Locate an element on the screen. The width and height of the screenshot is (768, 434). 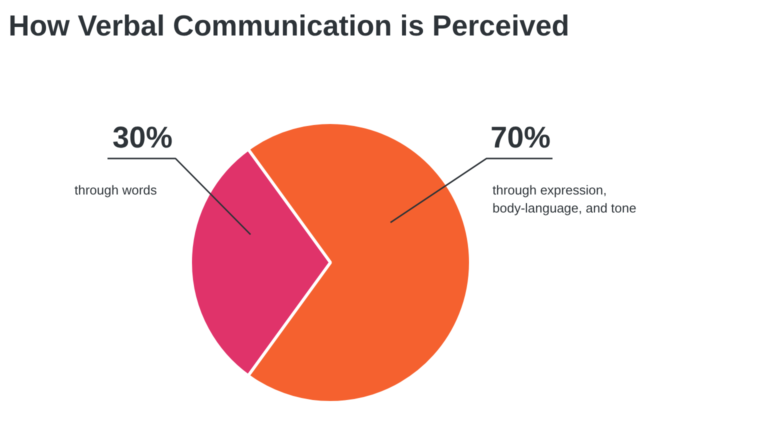
slice-label: through expression, body-language, and tone is located at coordinates (564, 199).